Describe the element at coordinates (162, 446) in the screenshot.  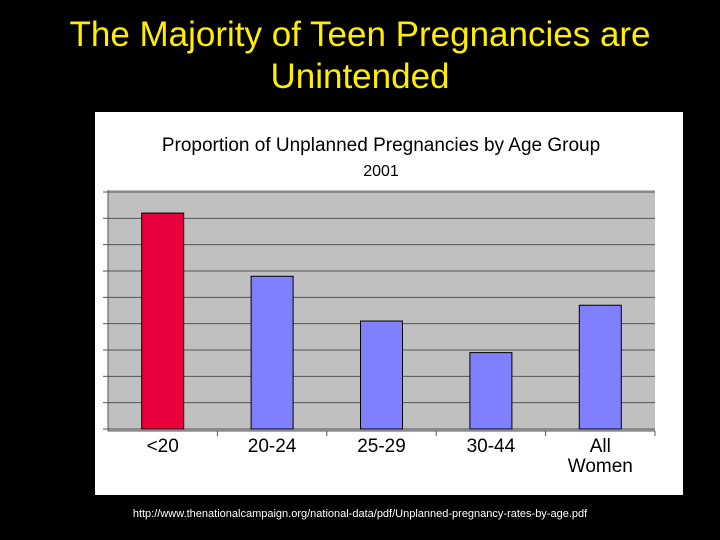
I see `x-tick-label: <20` at that location.